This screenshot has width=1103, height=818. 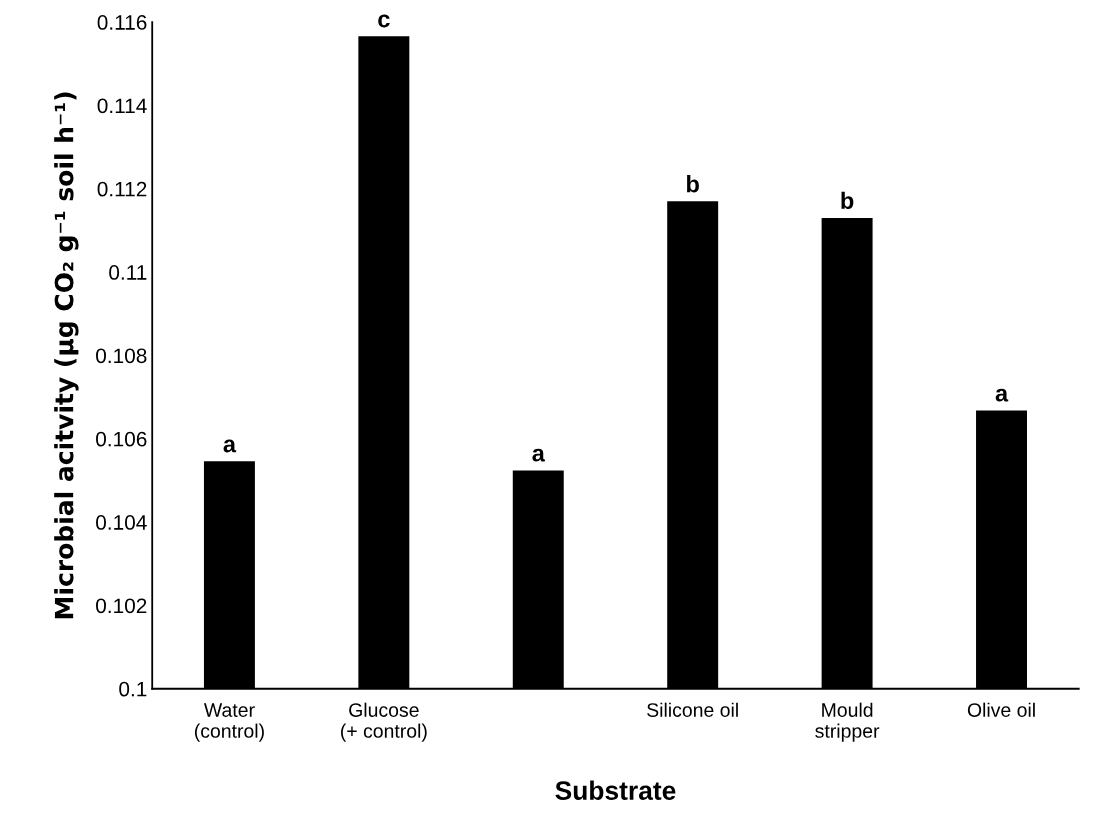 I want to click on x-axis-title: Substrate, so click(x=615, y=790).